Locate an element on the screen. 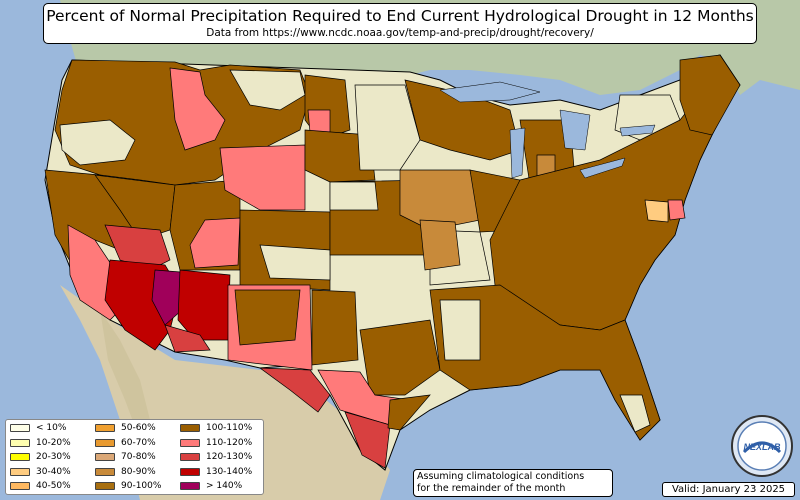  legend-item: 60-70% is located at coordinates (125, 443).